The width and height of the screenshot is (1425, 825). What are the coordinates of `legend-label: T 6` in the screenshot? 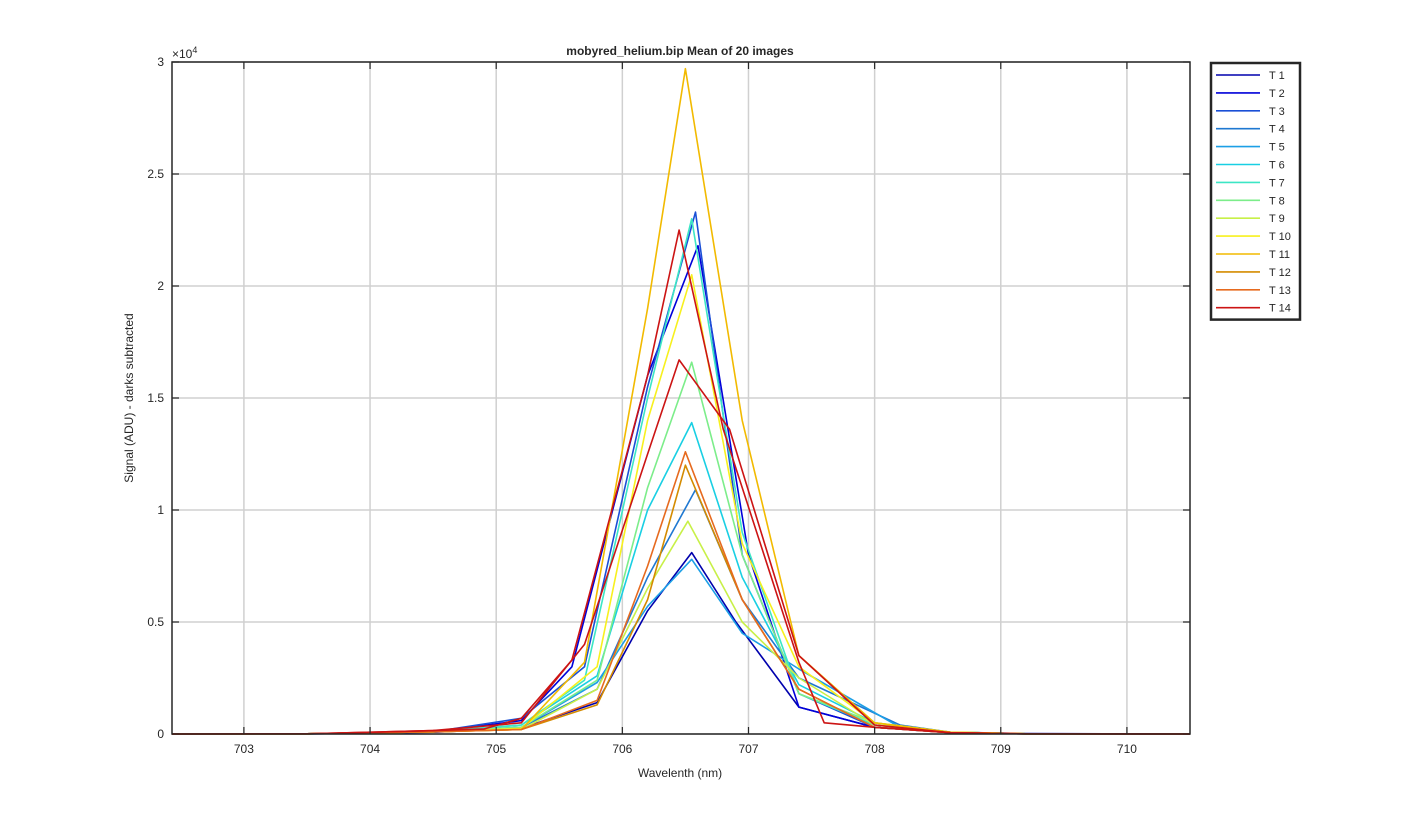 It's located at (1277, 166).